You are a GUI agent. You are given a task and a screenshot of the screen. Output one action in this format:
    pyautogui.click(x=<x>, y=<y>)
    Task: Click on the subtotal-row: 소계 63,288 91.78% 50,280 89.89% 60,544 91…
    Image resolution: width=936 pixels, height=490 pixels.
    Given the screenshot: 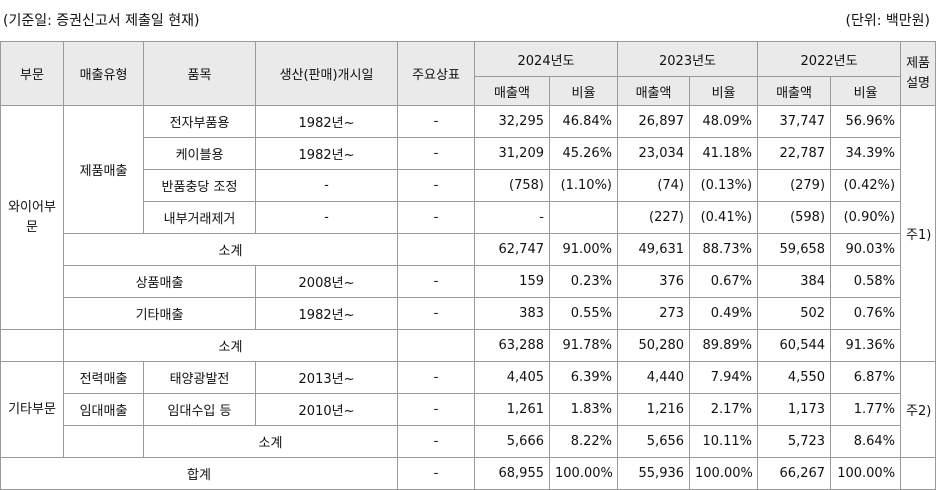 What is the action you would take?
    pyautogui.click(x=468, y=345)
    